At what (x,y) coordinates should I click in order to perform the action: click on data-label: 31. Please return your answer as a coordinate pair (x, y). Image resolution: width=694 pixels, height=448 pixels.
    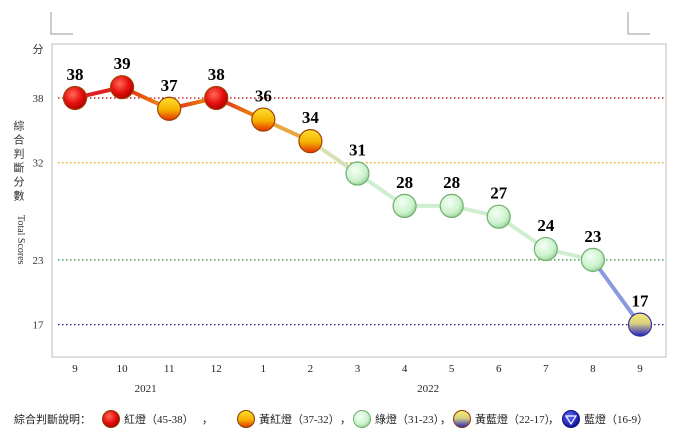
    Looking at the image, I should click on (357, 150).